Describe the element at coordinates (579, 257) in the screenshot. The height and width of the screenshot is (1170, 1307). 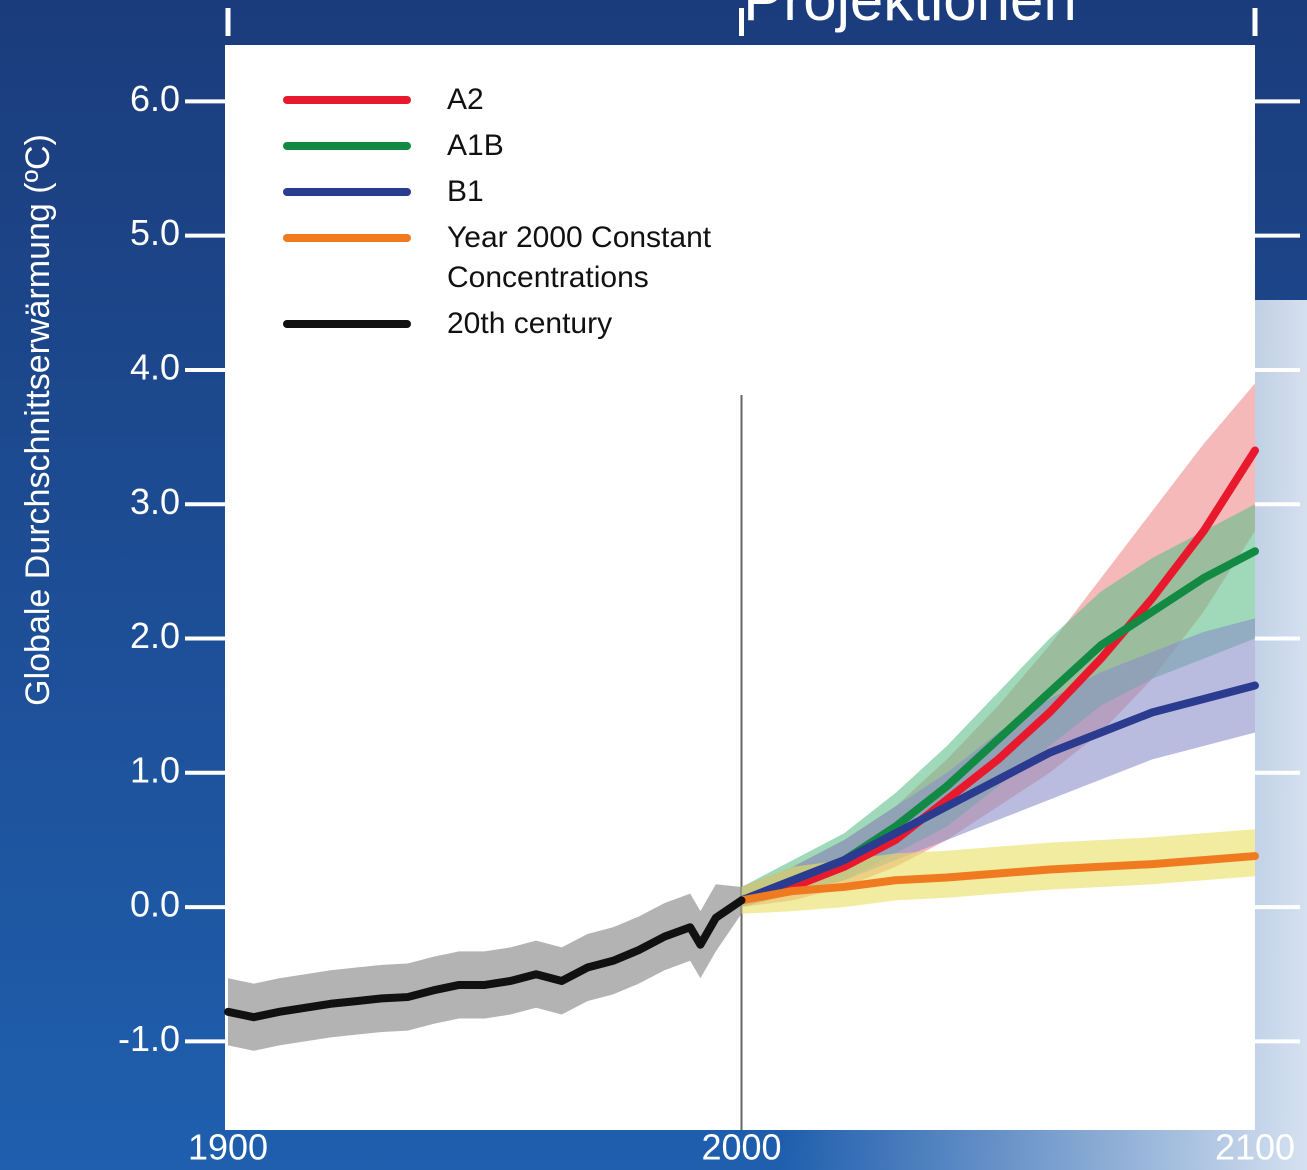
I see `legend-label: Year 2000 Constant Concentrations` at that location.